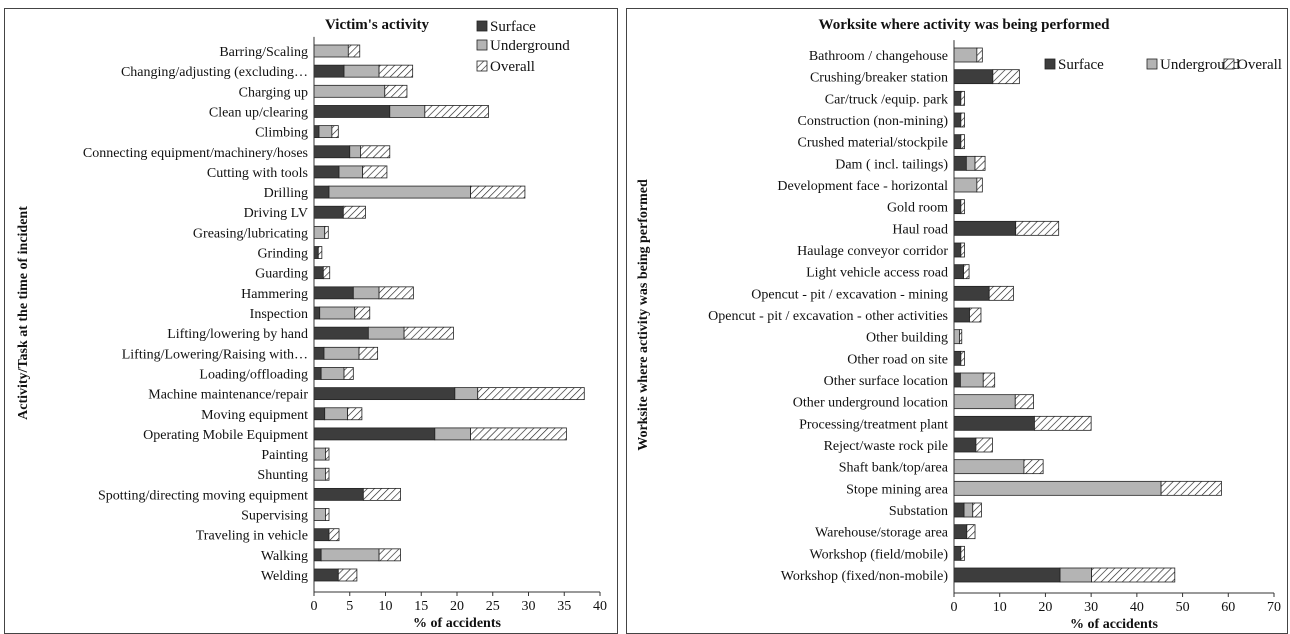 Image resolution: width=1290 pixels, height=634 pixels. What do you see at coordinates (23, 313) in the screenshot?
I see `y-axis-label: Activity/Task at the time of incident` at bounding box center [23, 313].